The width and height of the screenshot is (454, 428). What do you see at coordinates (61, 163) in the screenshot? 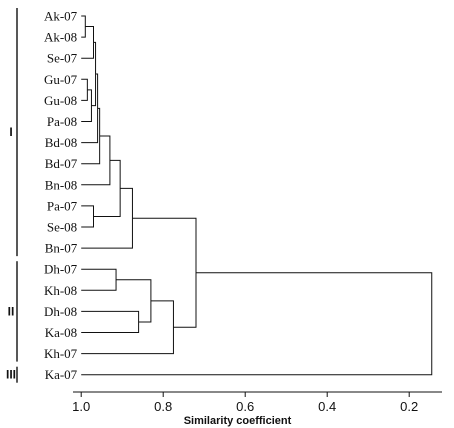
I see `leaf-label: Bd-07` at bounding box center [61, 163].